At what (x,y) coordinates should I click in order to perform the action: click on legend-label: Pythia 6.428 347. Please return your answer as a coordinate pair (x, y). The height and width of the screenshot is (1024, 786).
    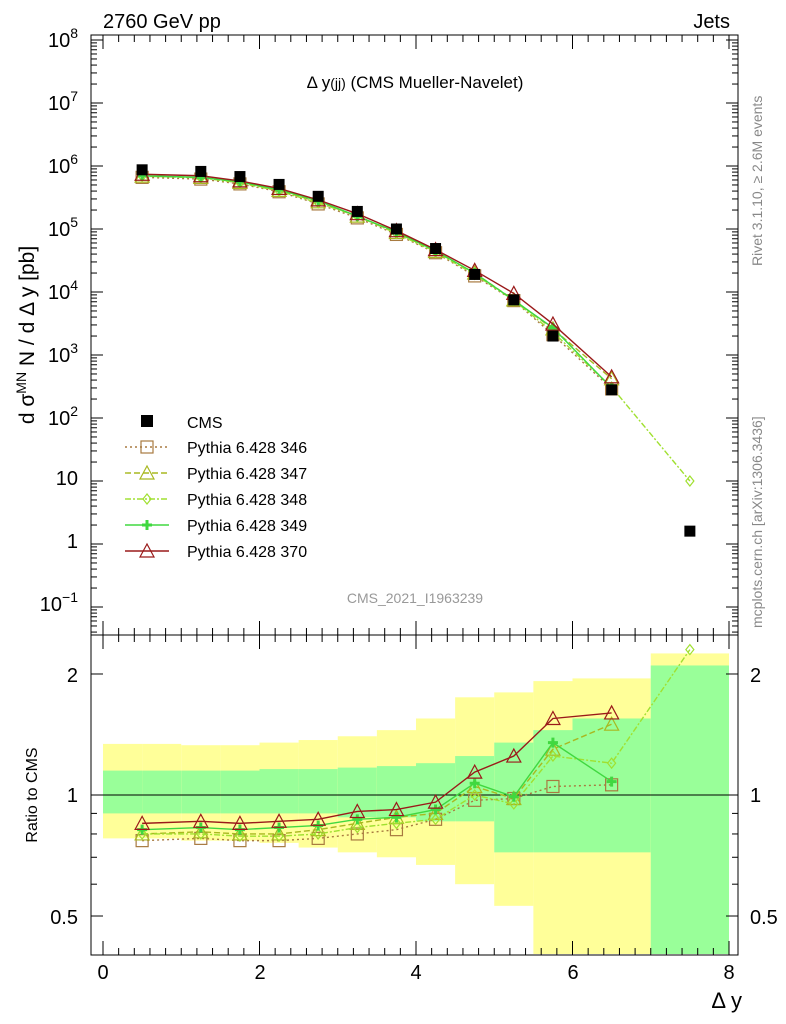
    Looking at the image, I should click on (247, 474).